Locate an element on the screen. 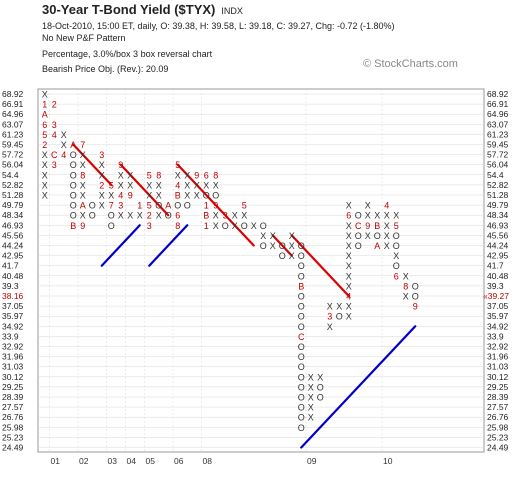 This screenshot has height=480, width=520. y-tick-label-left: 37.05 is located at coordinates (13, 306).